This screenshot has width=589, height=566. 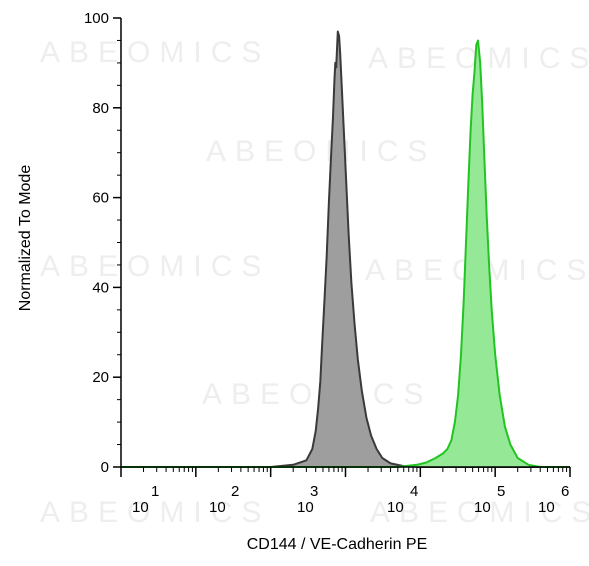 I want to click on y-tick-label: 0, so click(x=105, y=467).